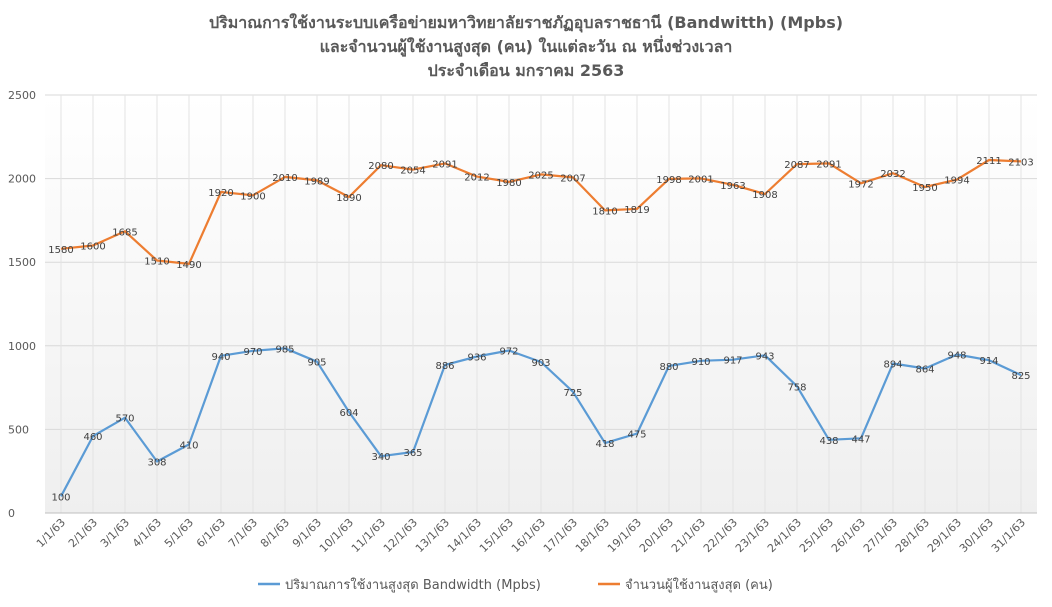 The width and height of the screenshot is (1052, 607). Describe the element at coordinates (636, 210) in the screenshot. I see `data-label: 1819` at that location.